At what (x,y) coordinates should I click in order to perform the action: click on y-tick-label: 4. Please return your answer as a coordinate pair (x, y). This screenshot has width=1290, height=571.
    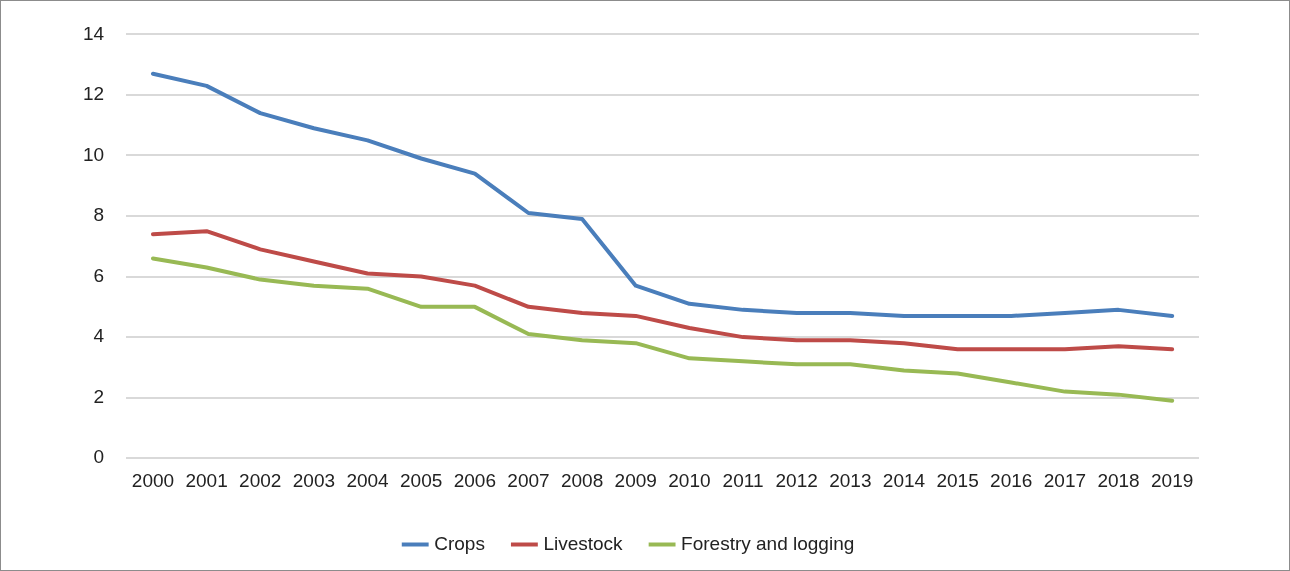
    Looking at the image, I should click on (99, 336).